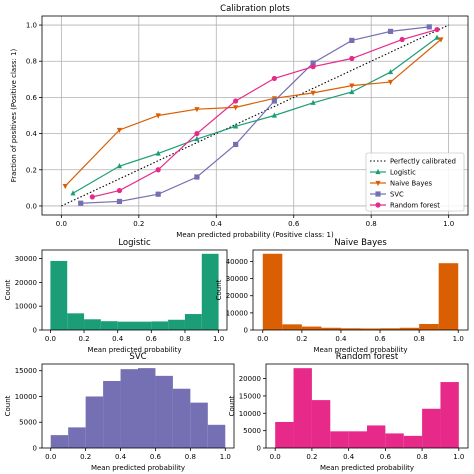 The image size is (474, 474). I want to click on y-tick-label: 15000, so click(250, 396).